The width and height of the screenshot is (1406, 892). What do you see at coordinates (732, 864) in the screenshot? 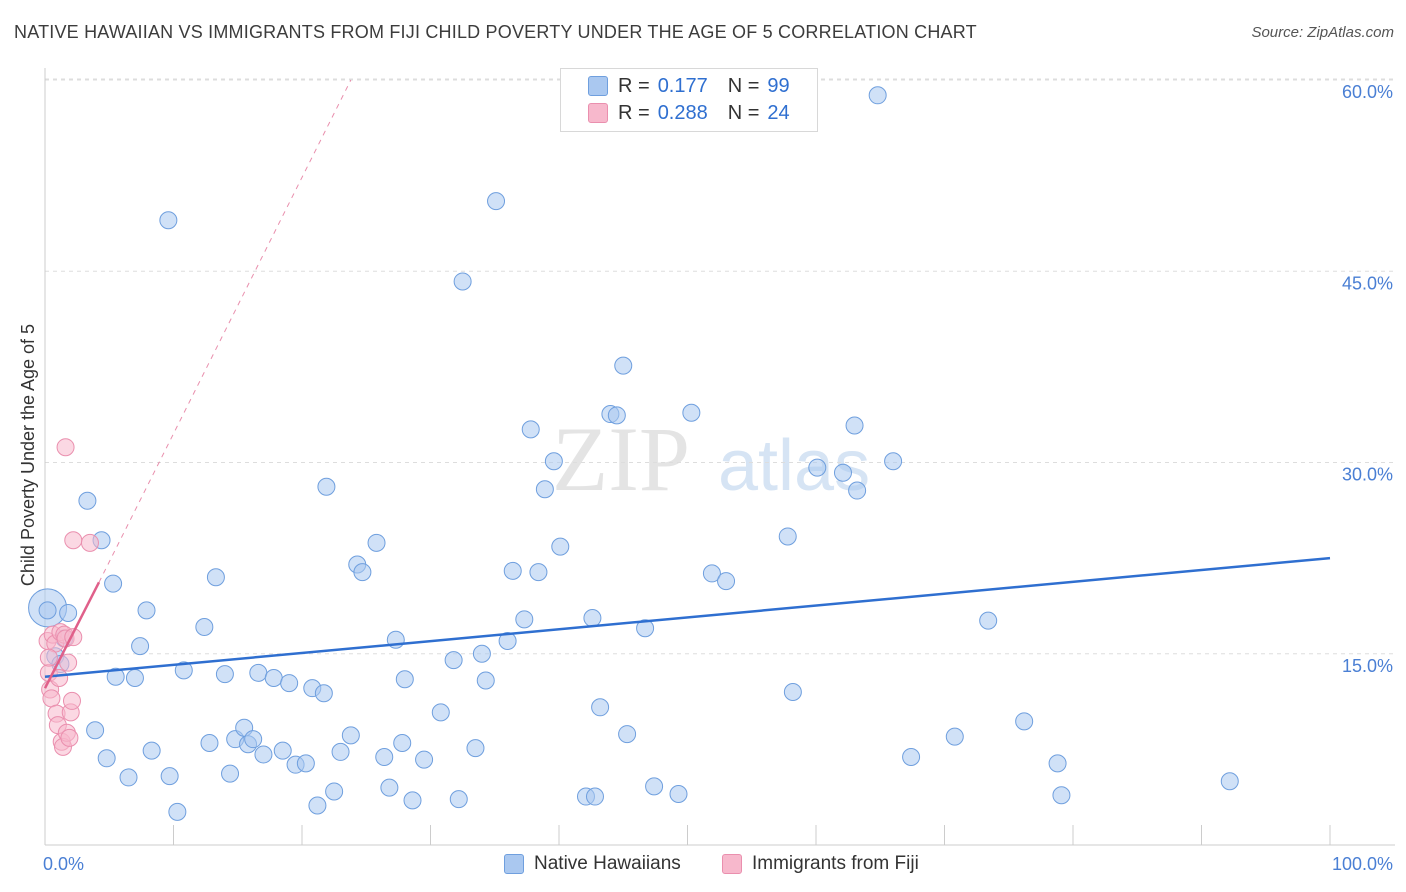
I see `bottom-legend-swatch-pink` at bounding box center [732, 864].